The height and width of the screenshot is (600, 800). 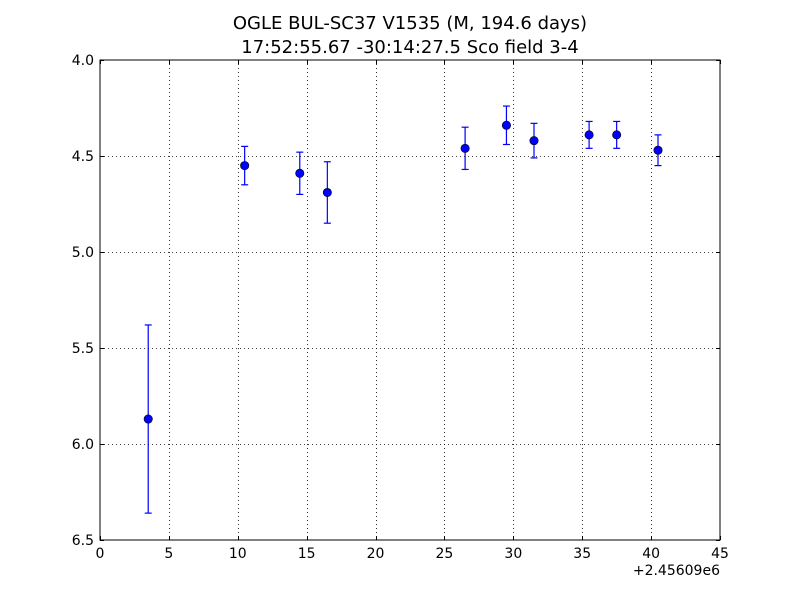 I want to click on chart-subtitle: 17:52:55.67 -30:14:27.5 Sco field 3-4, so click(x=409, y=47).